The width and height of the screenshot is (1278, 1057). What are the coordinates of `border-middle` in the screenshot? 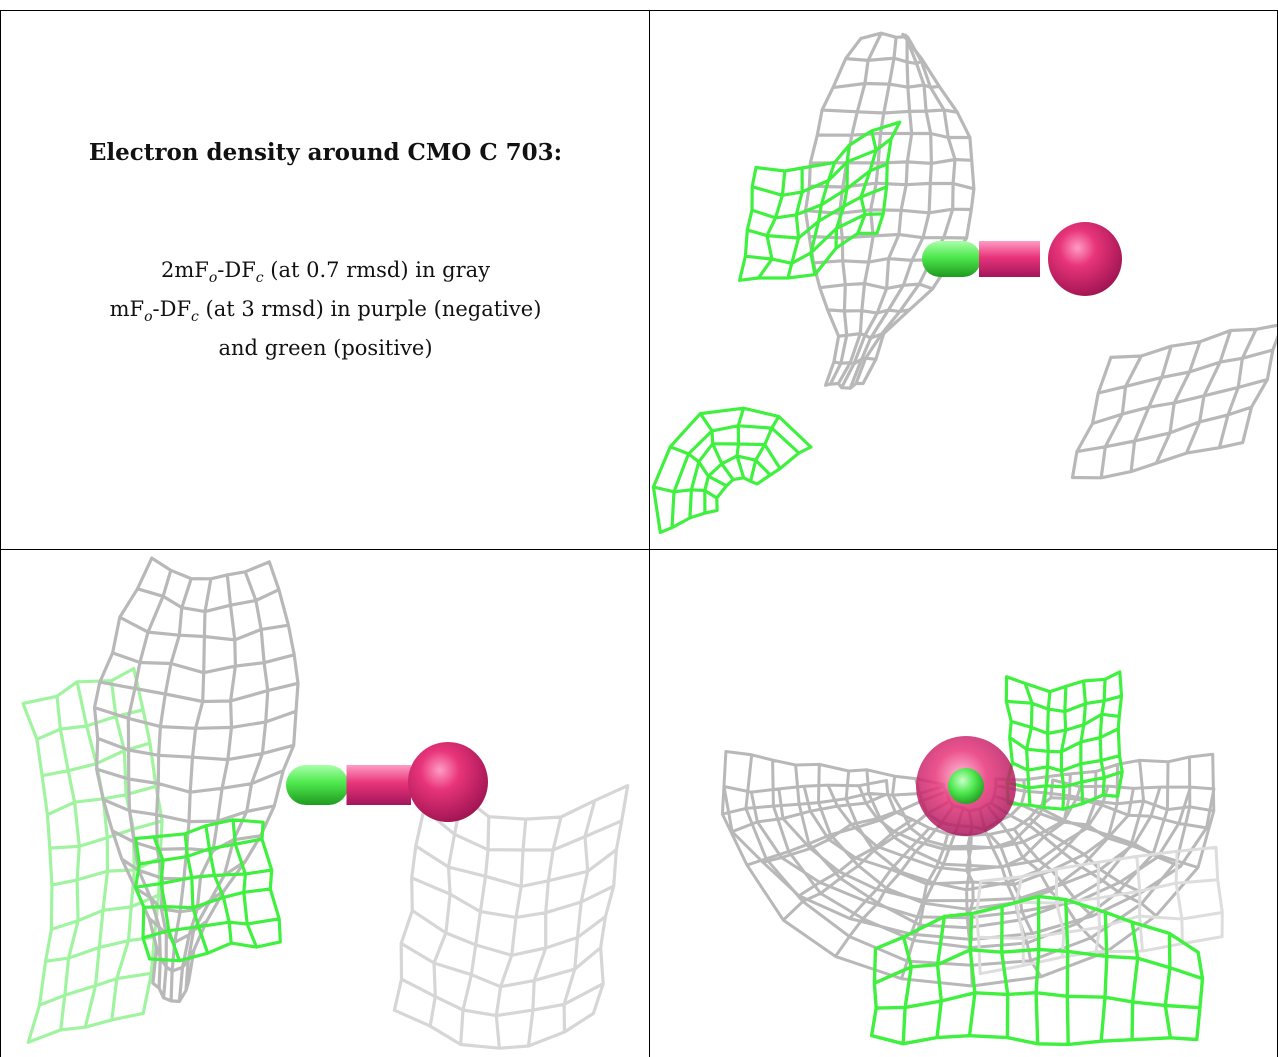 It's located at (639, 549).